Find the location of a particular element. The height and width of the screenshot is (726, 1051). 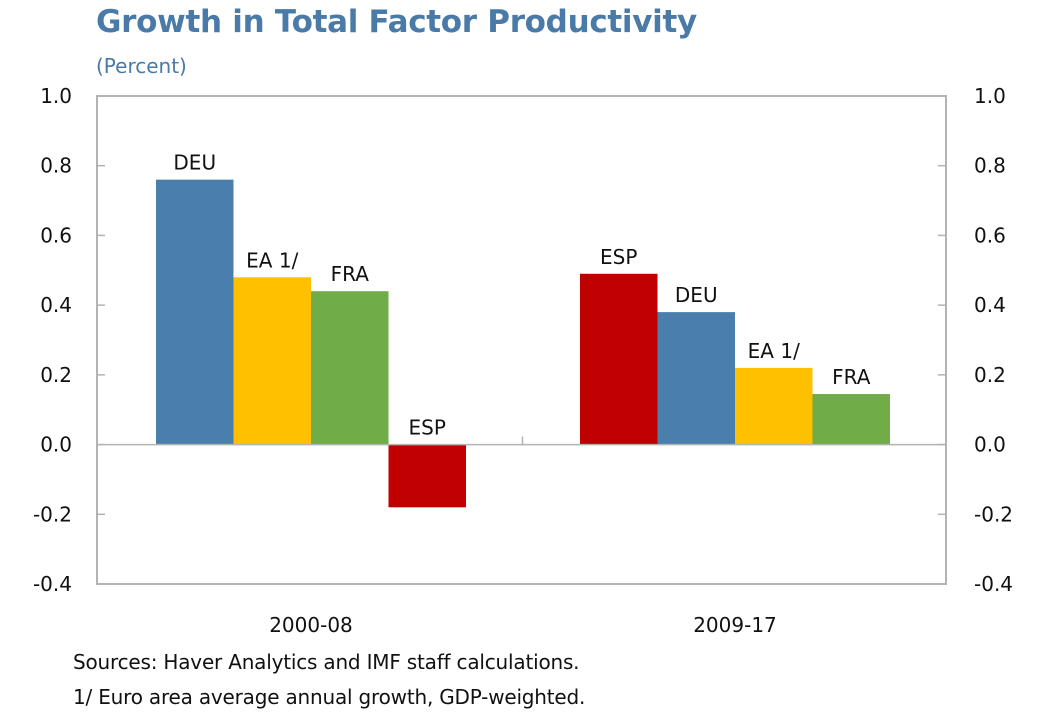

y-tick-label-left: 0.4 is located at coordinates (56, 305).